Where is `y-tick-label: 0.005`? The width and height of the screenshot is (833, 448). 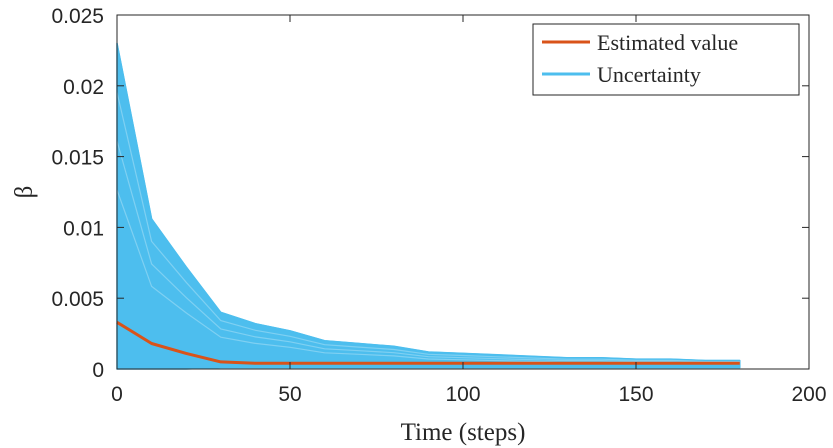
y-tick-label: 0.005 is located at coordinates (77, 299).